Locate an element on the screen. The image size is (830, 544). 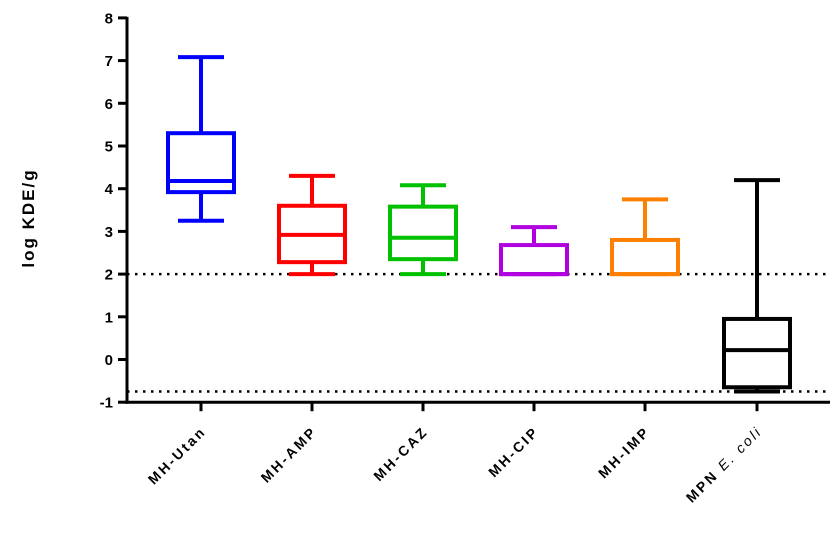
y-tick-label: -1 is located at coordinates (106, 403).